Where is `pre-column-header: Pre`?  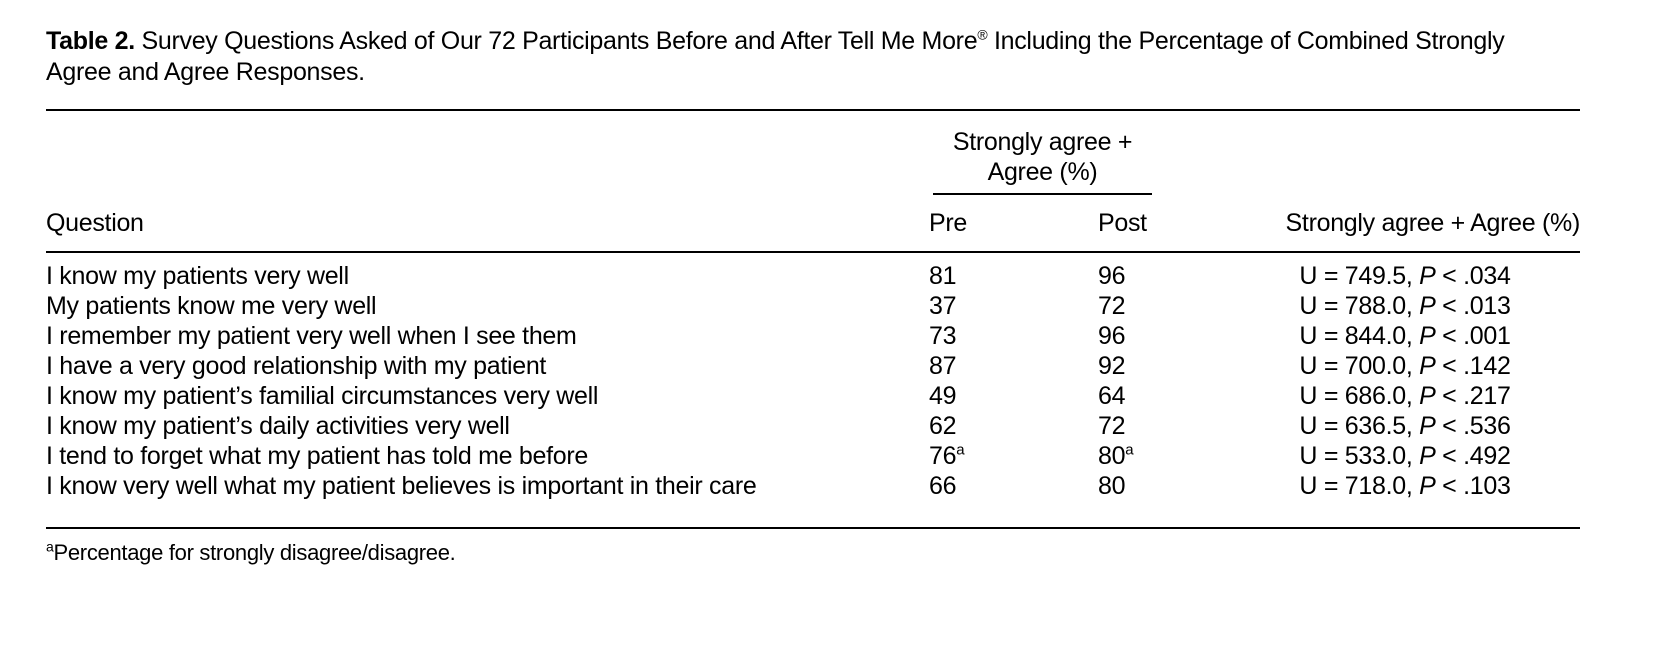
pre-column-header: Pre is located at coordinates (1013, 224).